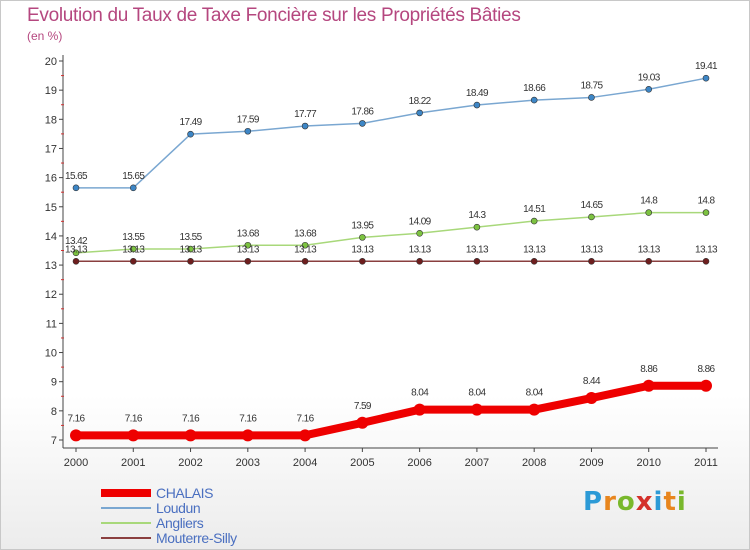 This screenshot has height=550, width=750. I want to click on legend-label: CHALAIS, so click(184, 493).